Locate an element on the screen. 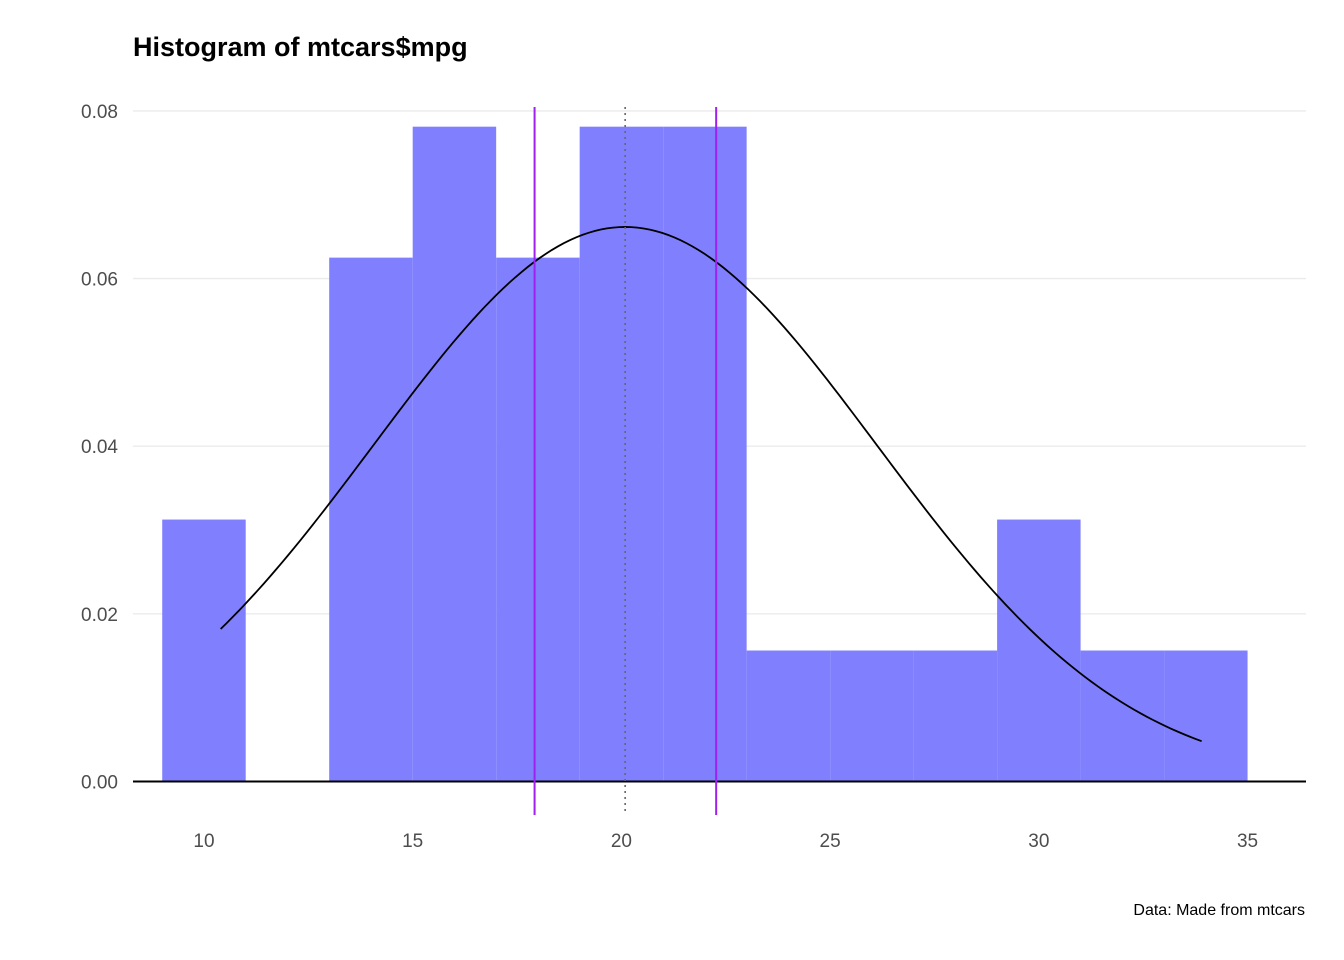 The width and height of the screenshot is (1344, 960). x-tick-label: 10 is located at coordinates (203, 841).